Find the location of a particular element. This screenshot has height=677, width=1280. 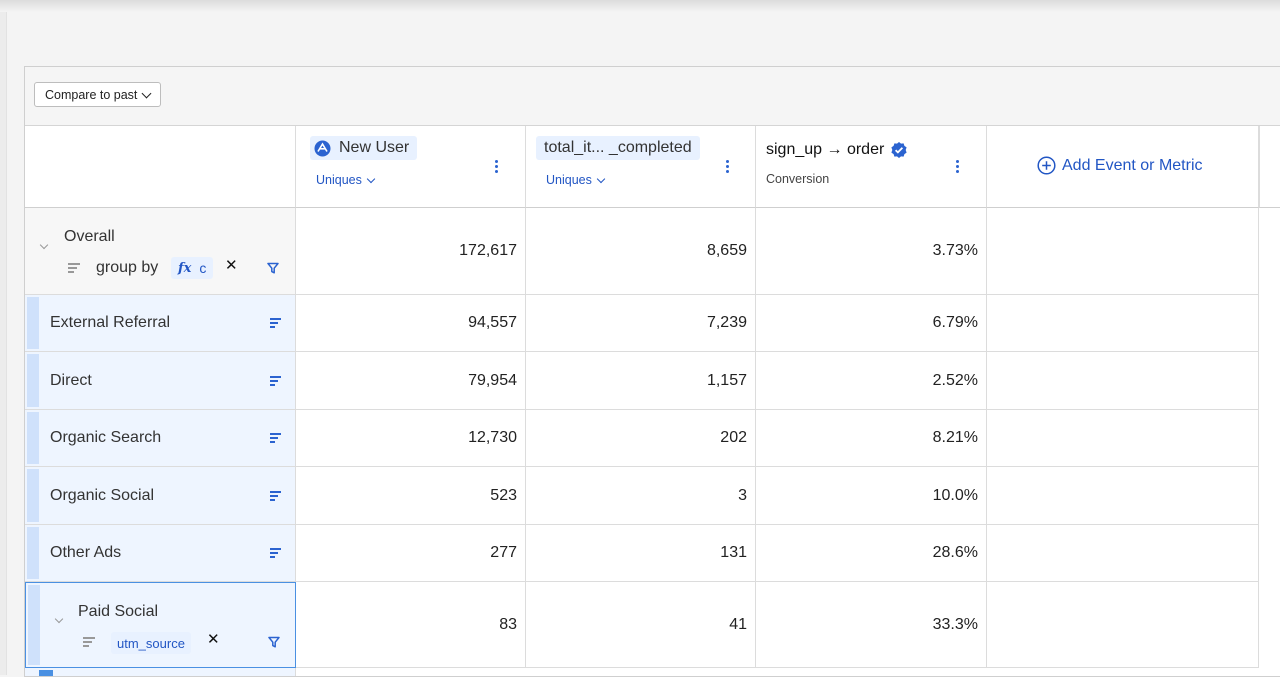

add-event-or-metric-button: Add Event or Metric is located at coordinates (1120, 165).